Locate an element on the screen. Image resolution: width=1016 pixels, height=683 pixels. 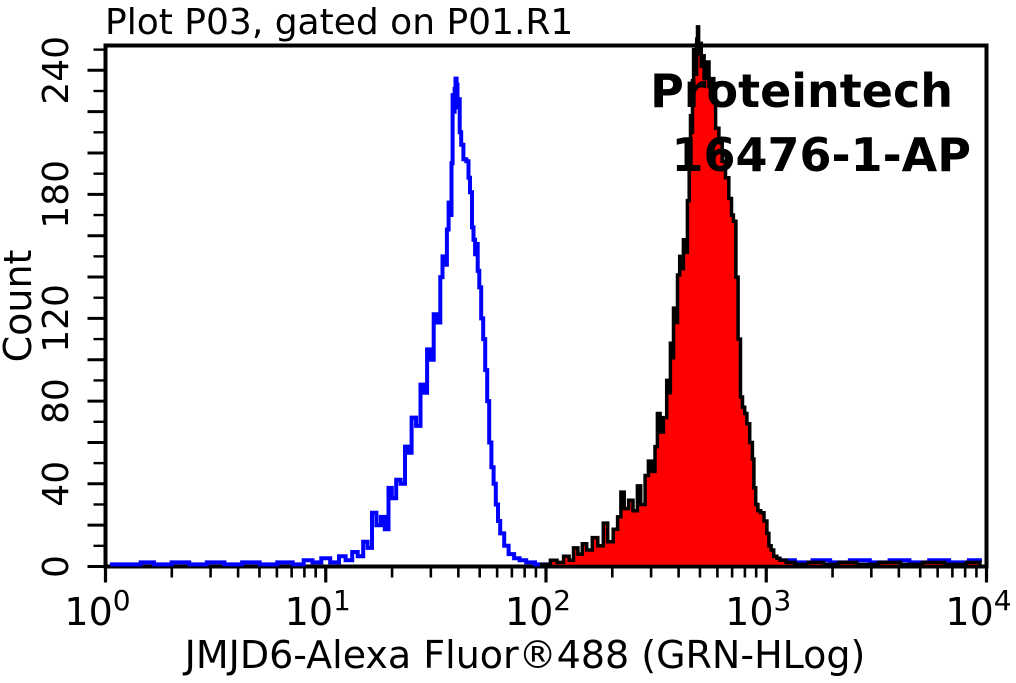
x-tick-label: 100 is located at coordinates (97, 609).